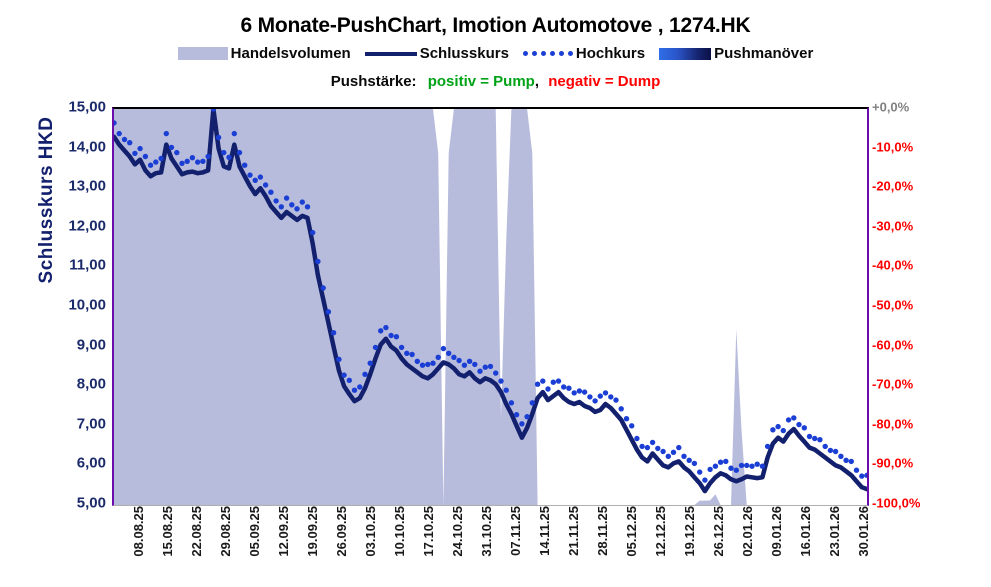  Describe the element at coordinates (87, 265) in the screenshot. I see `y-axis-left-tick: 11,00` at that location.